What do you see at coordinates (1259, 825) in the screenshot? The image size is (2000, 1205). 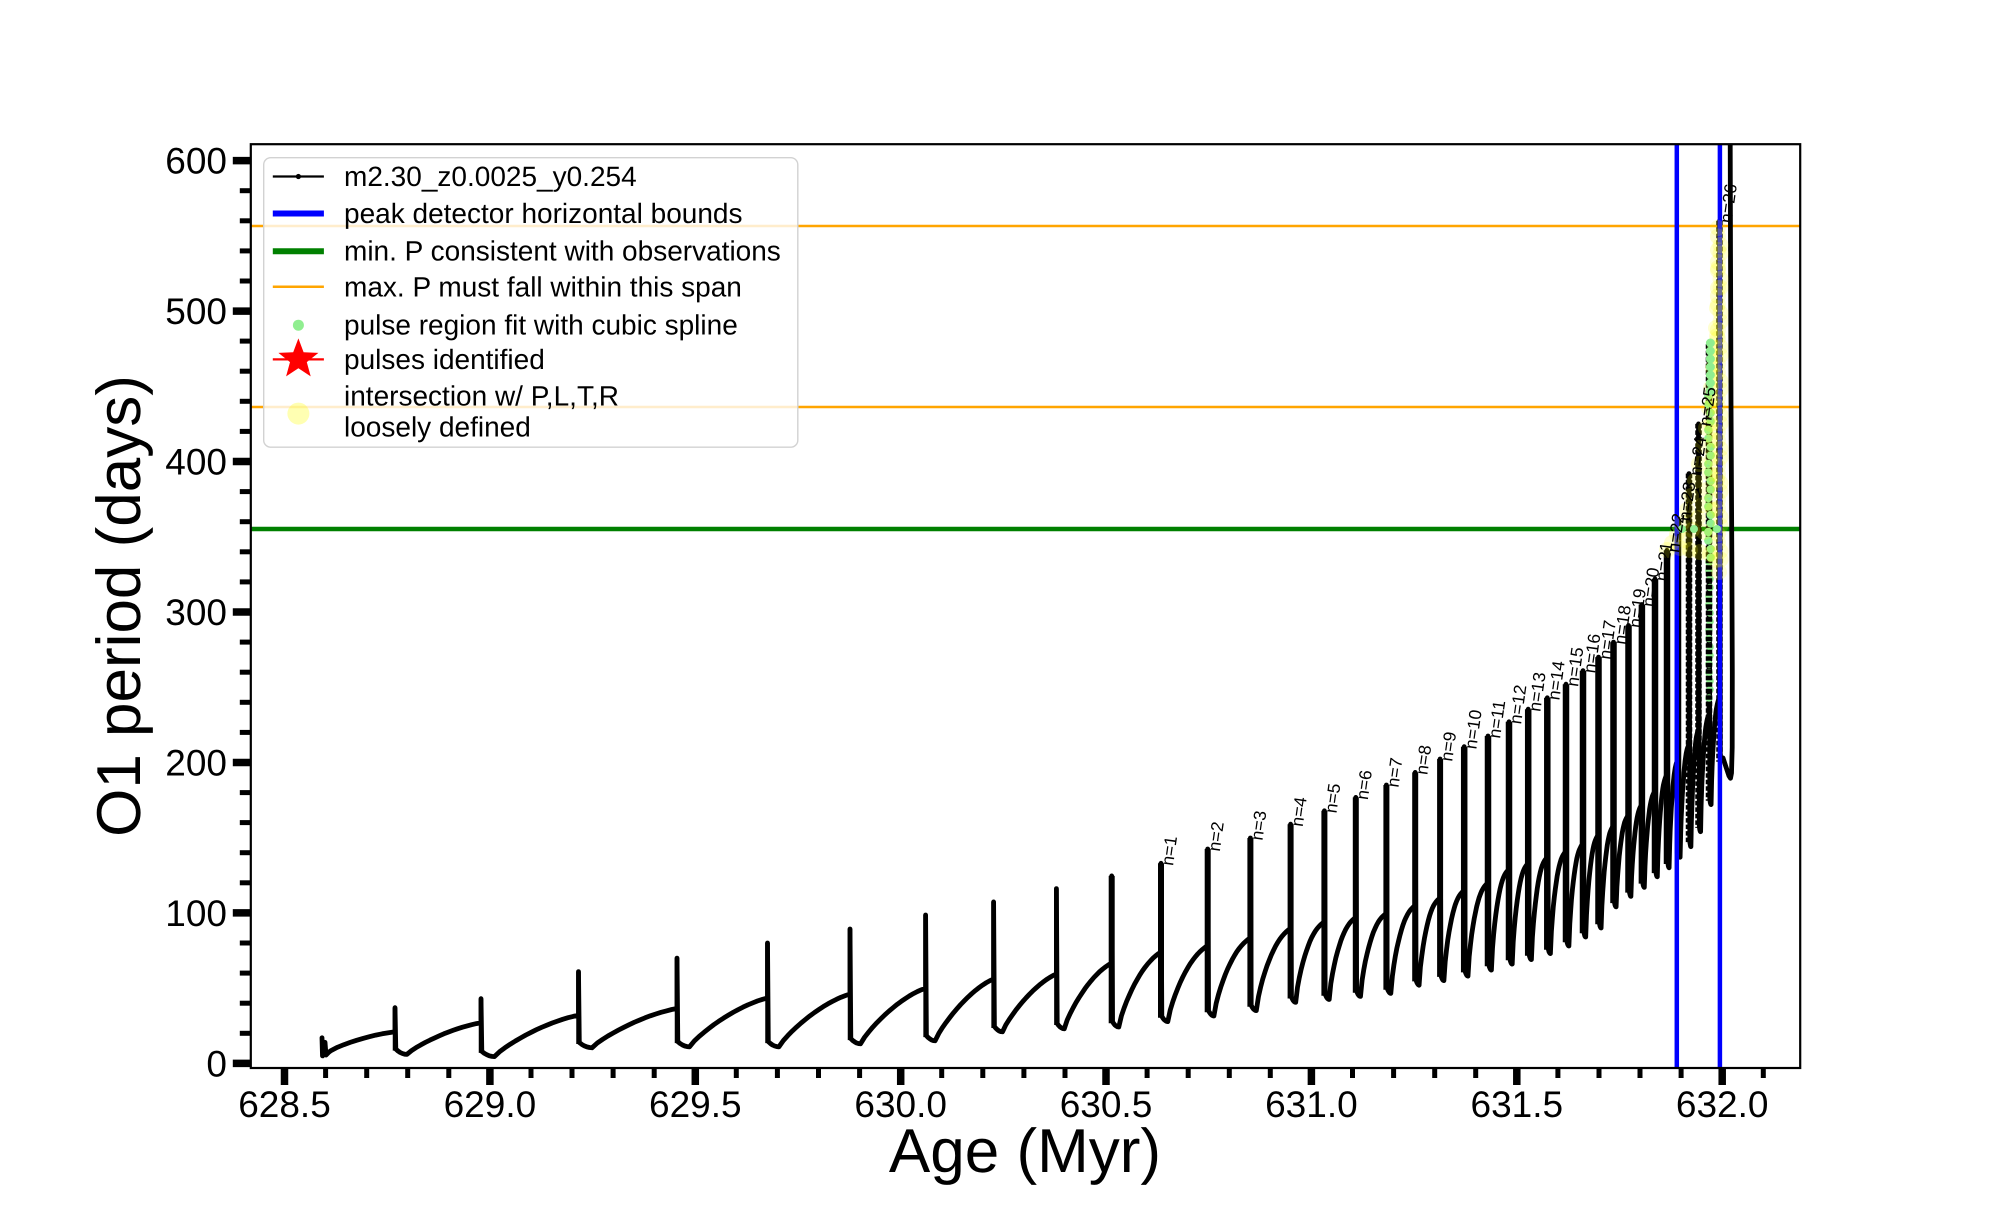 I see `svg-text: n=3` at bounding box center [1259, 825].